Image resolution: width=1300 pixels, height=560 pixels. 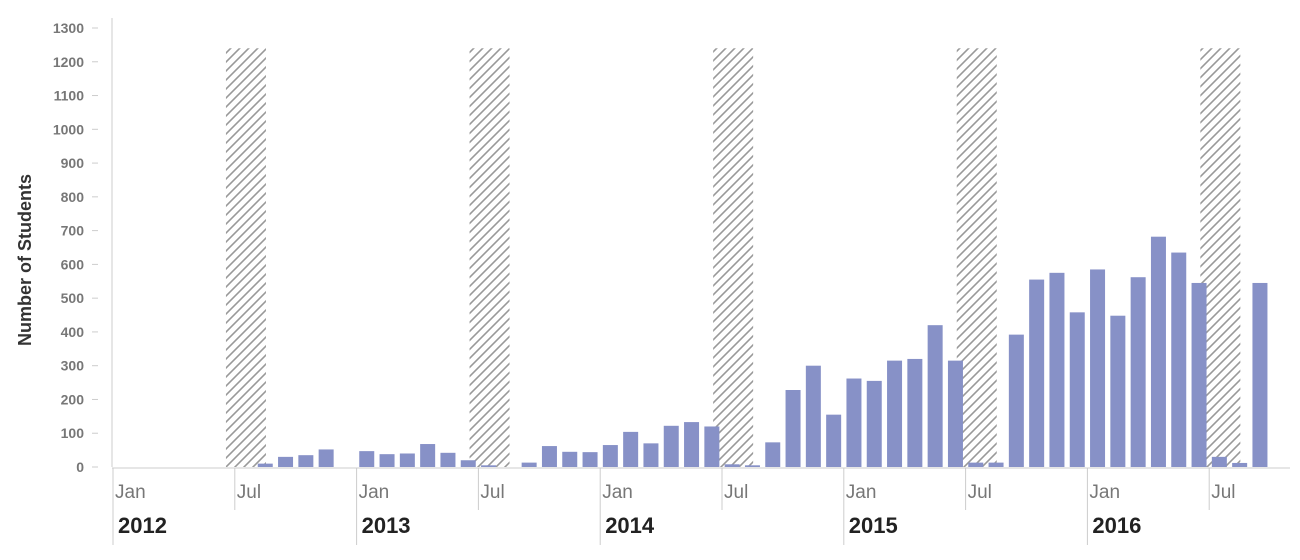 I want to click on year-label: 2016, so click(x=1116, y=525).